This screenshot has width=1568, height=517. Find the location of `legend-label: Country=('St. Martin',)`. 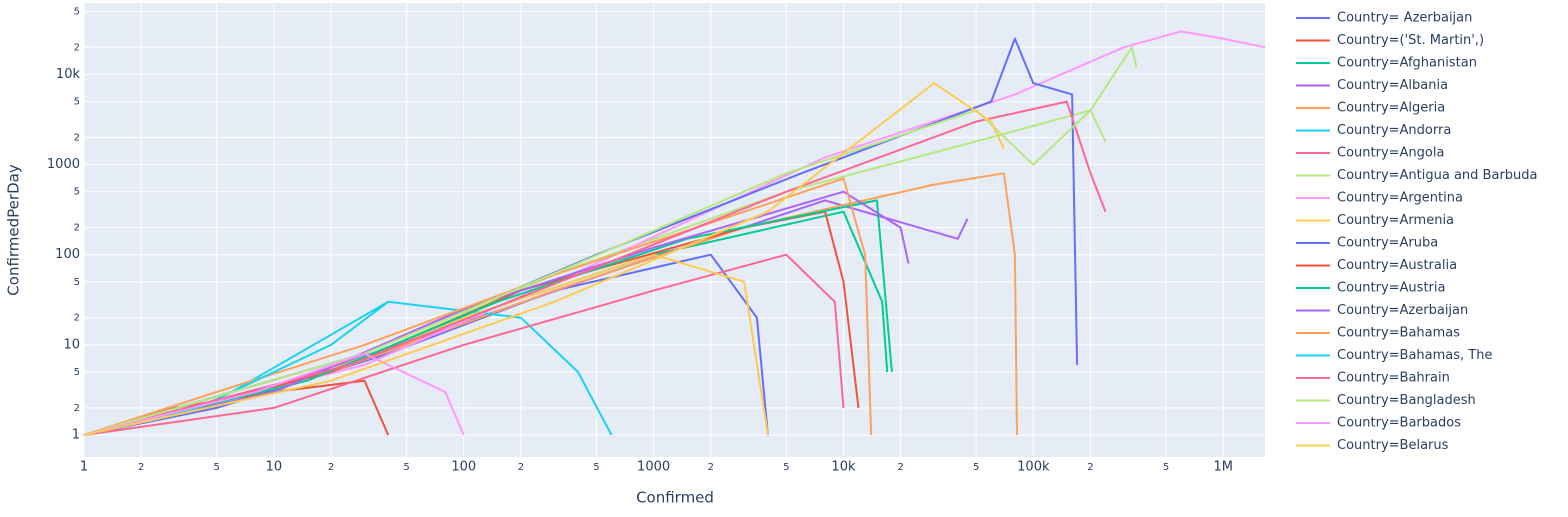

legend-label: Country=('St. Martin',) is located at coordinates (1410, 40).